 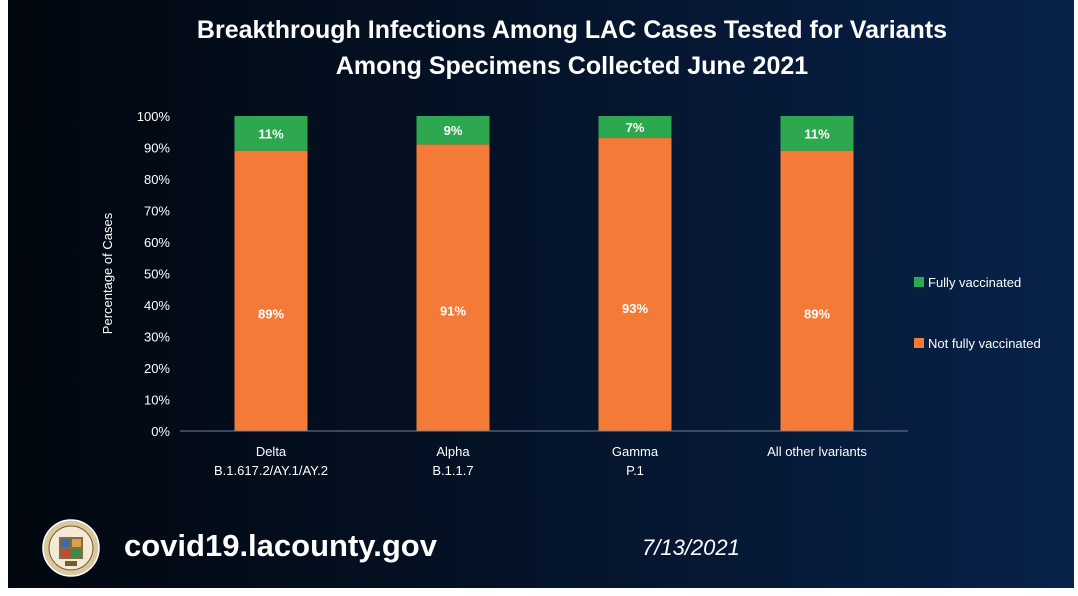 What do you see at coordinates (817, 451) in the screenshot?
I see `x-tick-label: All other lvariants` at bounding box center [817, 451].